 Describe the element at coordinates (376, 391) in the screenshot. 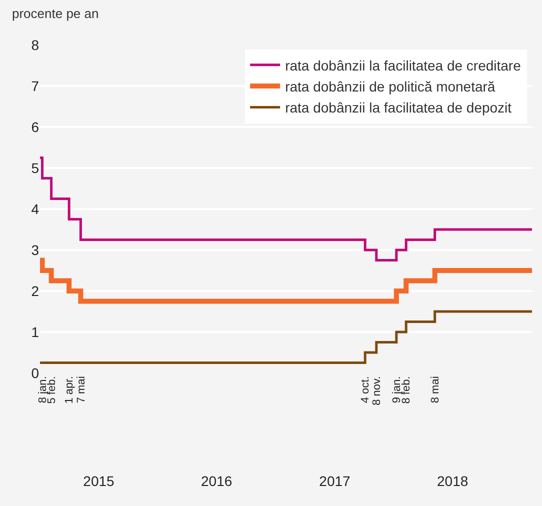

I see `x-tick-label: 8 nov.` at that location.